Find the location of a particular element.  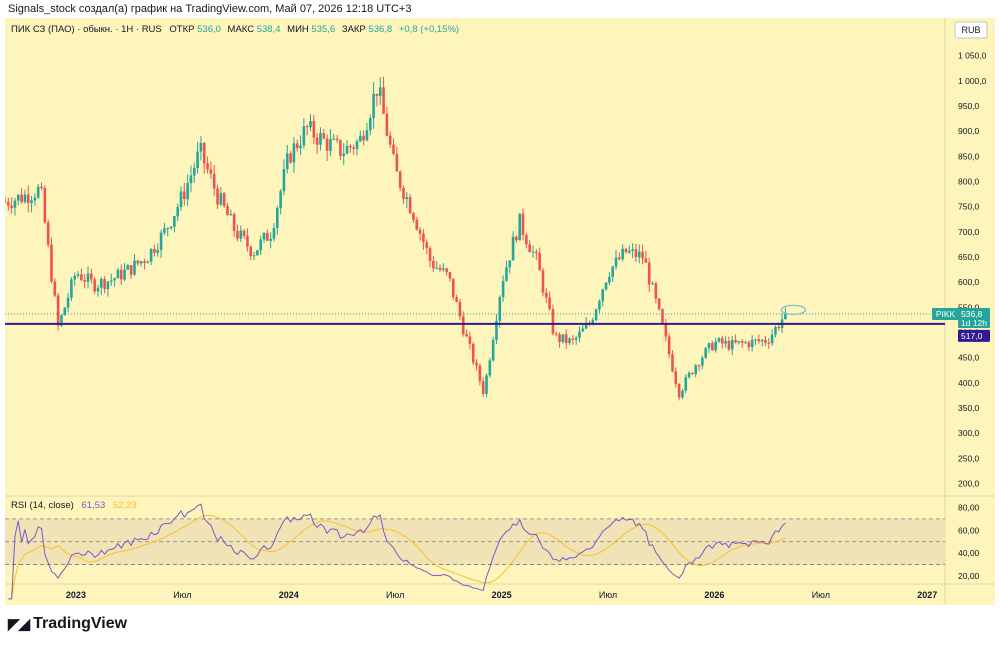

price-tick-label: 600,0 is located at coordinates (969, 282).